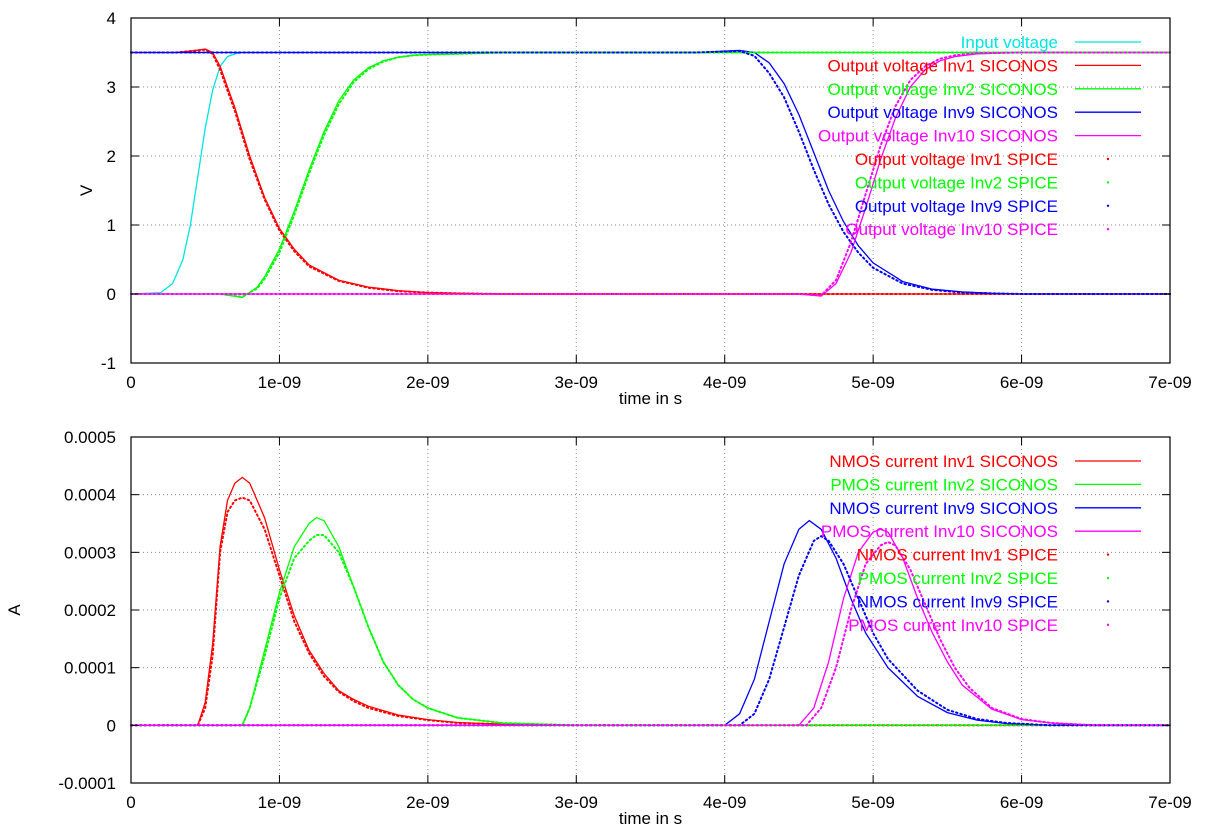  What do you see at coordinates (943, 461) in the screenshot?
I see `legend-label: NMOS current Inv1 SICONOS` at bounding box center [943, 461].